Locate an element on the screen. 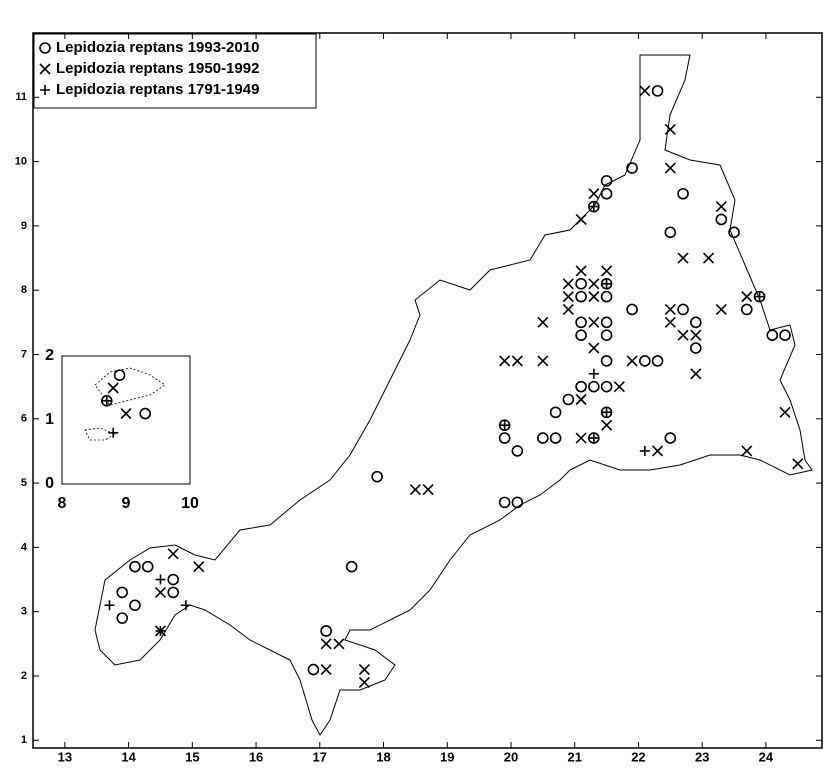 The width and height of the screenshot is (838, 768). x-tick-label: 22 is located at coordinates (638, 756).